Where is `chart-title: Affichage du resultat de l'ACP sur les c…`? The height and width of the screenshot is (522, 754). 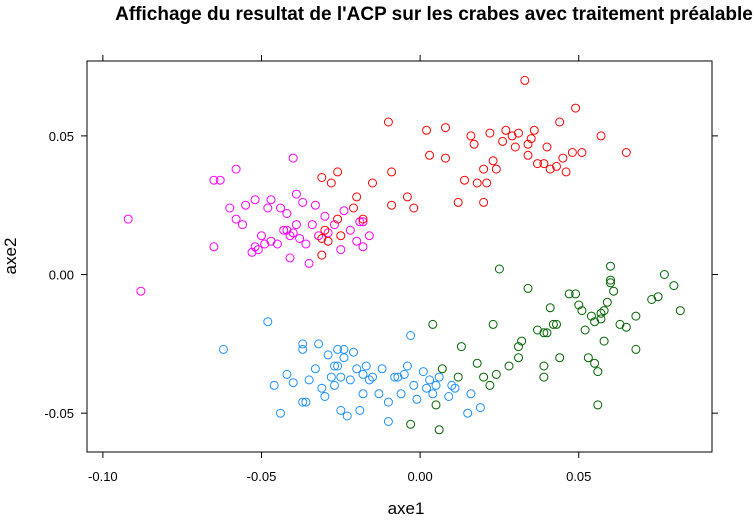
chart-title: Affichage du resultat de l'ACP sur les c… is located at coordinates (434, 14).